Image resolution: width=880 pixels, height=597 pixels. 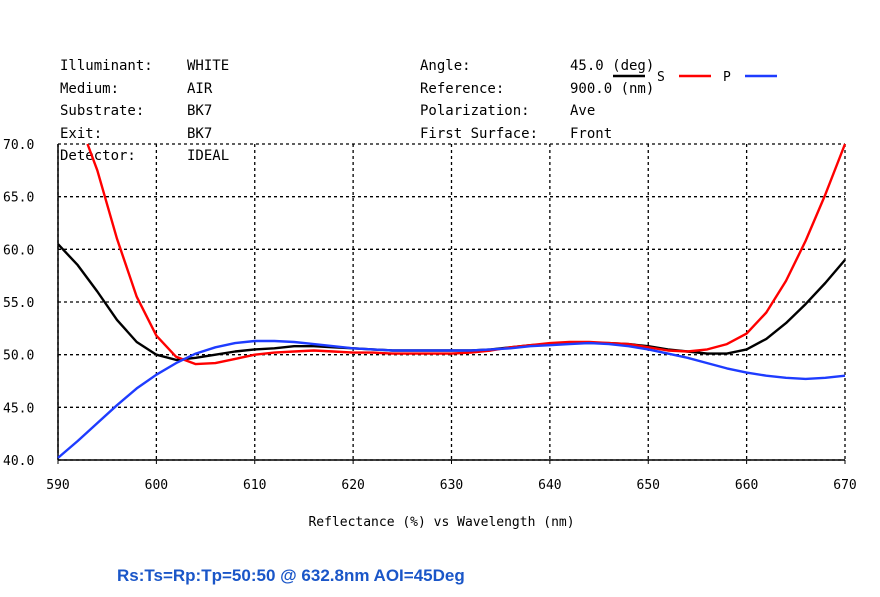 I want to click on info-left-value: AIR, so click(x=200, y=88).